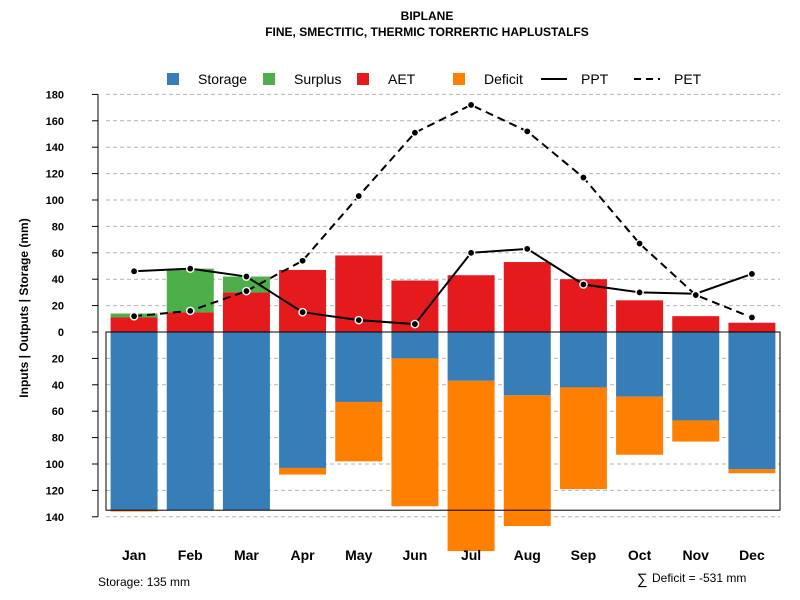 This screenshot has height=600, width=800. What do you see at coordinates (699, 578) in the screenshot?
I see `deficit-note: Deficit = -531 mm` at bounding box center [699, 578].